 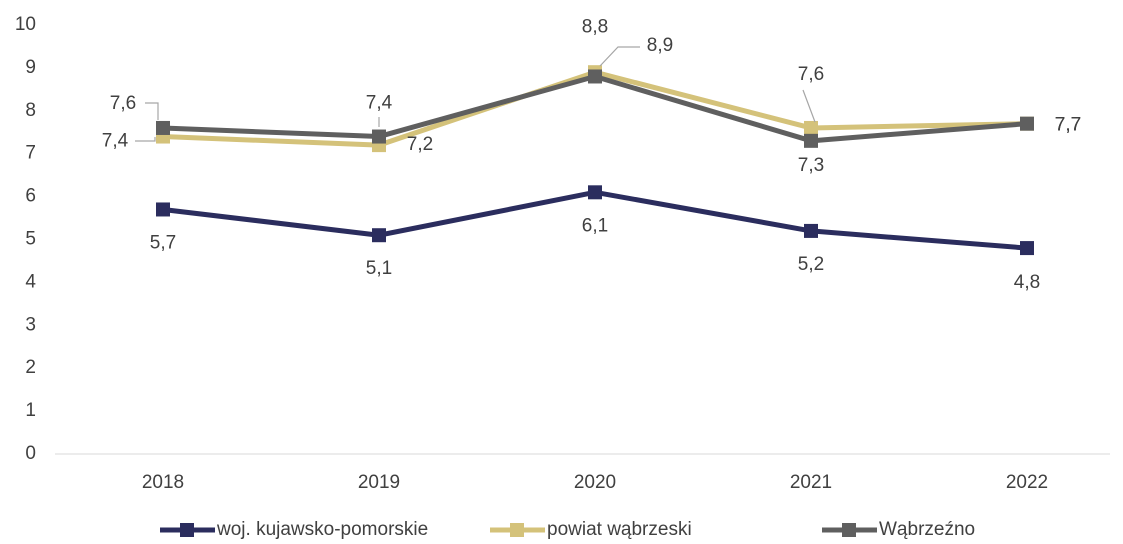 I want to click on data-label: 8,8, so click(x=595, y=26).